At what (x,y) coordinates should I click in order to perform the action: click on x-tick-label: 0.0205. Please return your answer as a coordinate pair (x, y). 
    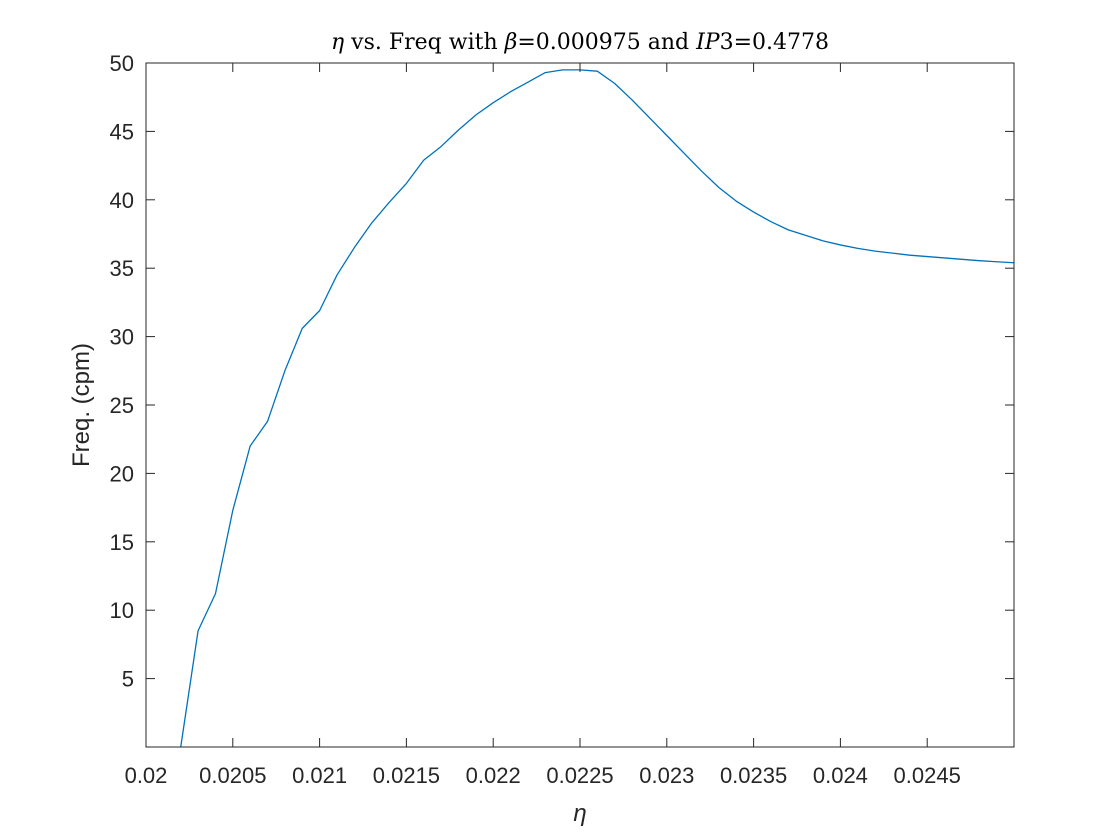
    Looking at the image, I should click on (232, 775).